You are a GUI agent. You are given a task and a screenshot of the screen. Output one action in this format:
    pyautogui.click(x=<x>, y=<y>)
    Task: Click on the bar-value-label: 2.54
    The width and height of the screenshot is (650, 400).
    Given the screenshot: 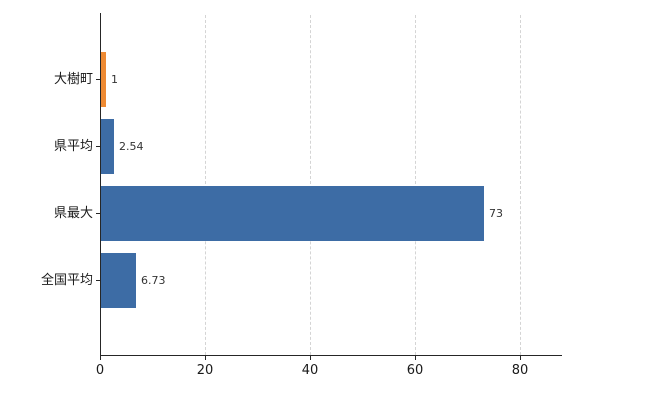 What is the action you would take?
    pyautogui.click(x=131, y=146)
    